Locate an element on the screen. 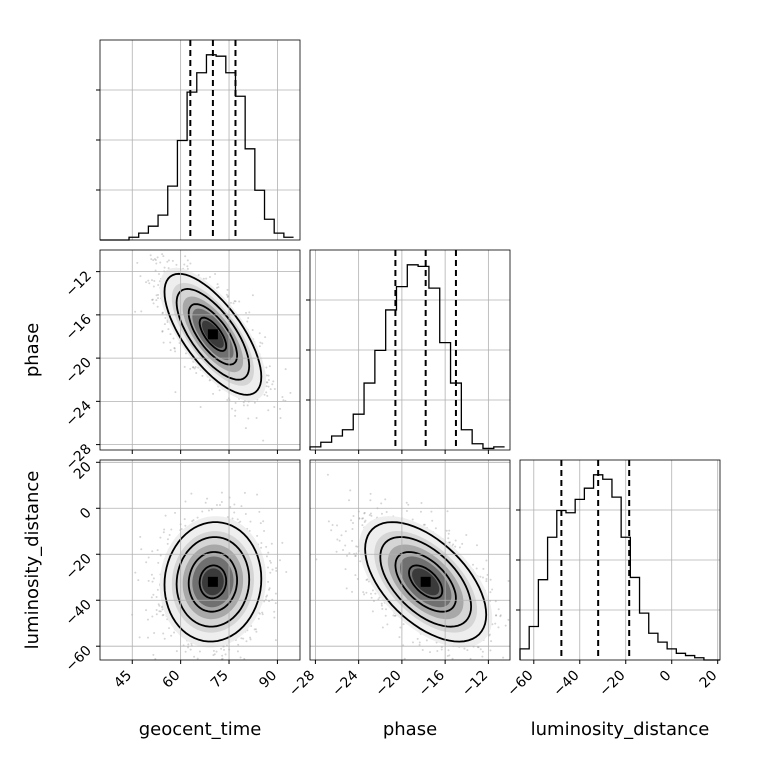 This screenshot has width=760, height=760. density-peak-cell is located at coordinates (212, 334).